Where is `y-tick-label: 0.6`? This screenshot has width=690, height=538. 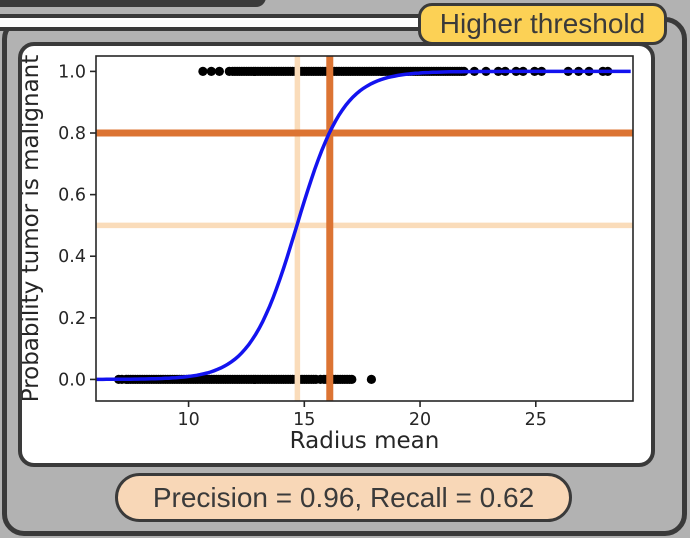
y-tick-label: 0.6 is located at coordinates (72, 196).